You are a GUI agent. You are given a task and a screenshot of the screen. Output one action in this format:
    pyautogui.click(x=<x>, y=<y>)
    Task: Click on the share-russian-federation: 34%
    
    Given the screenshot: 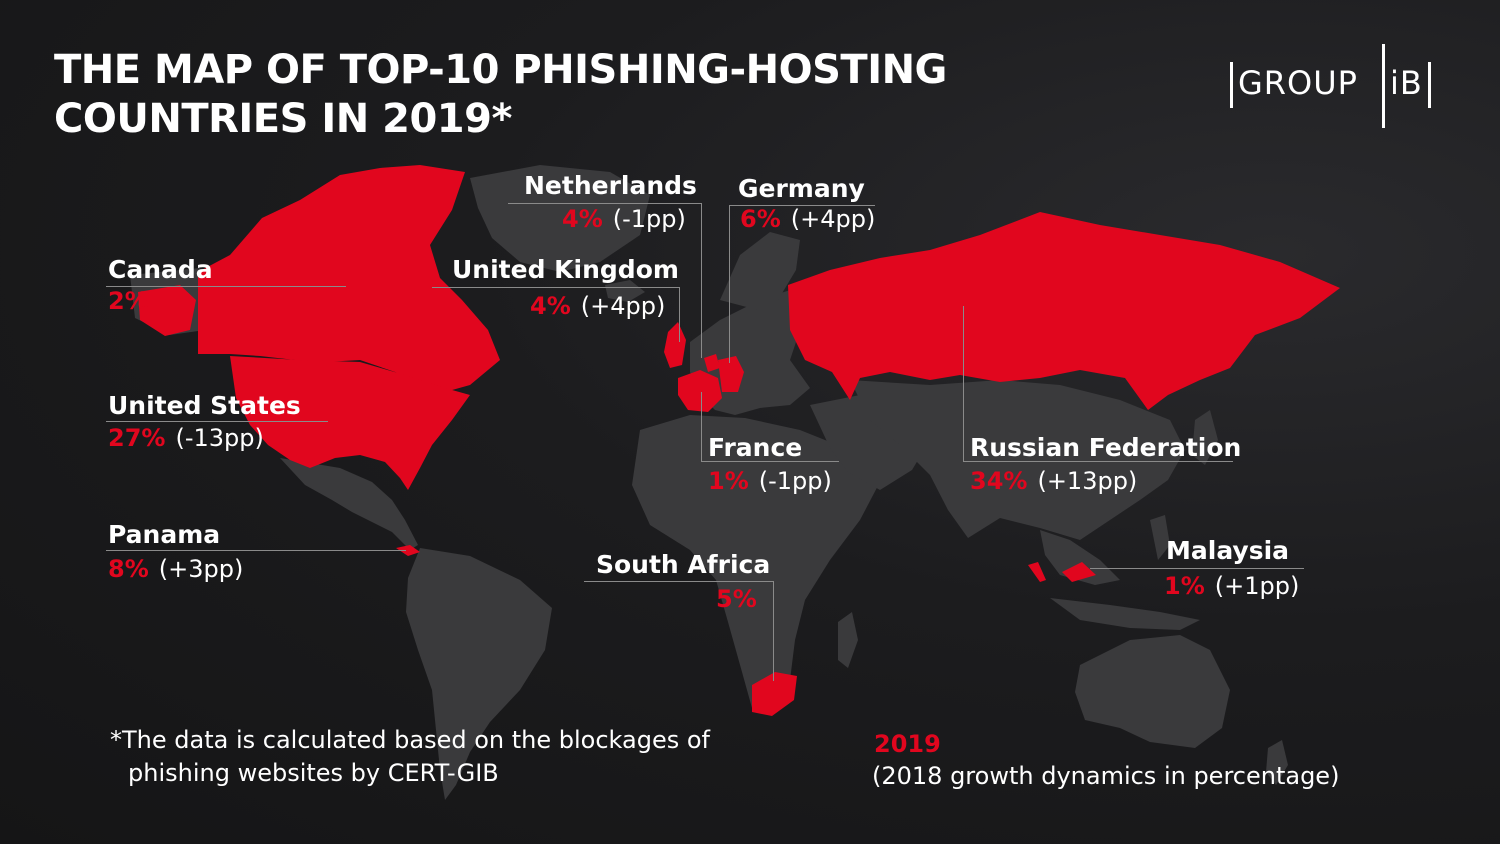 What is the action you would take?
    pyautogui.click(x=999, y=481)
    